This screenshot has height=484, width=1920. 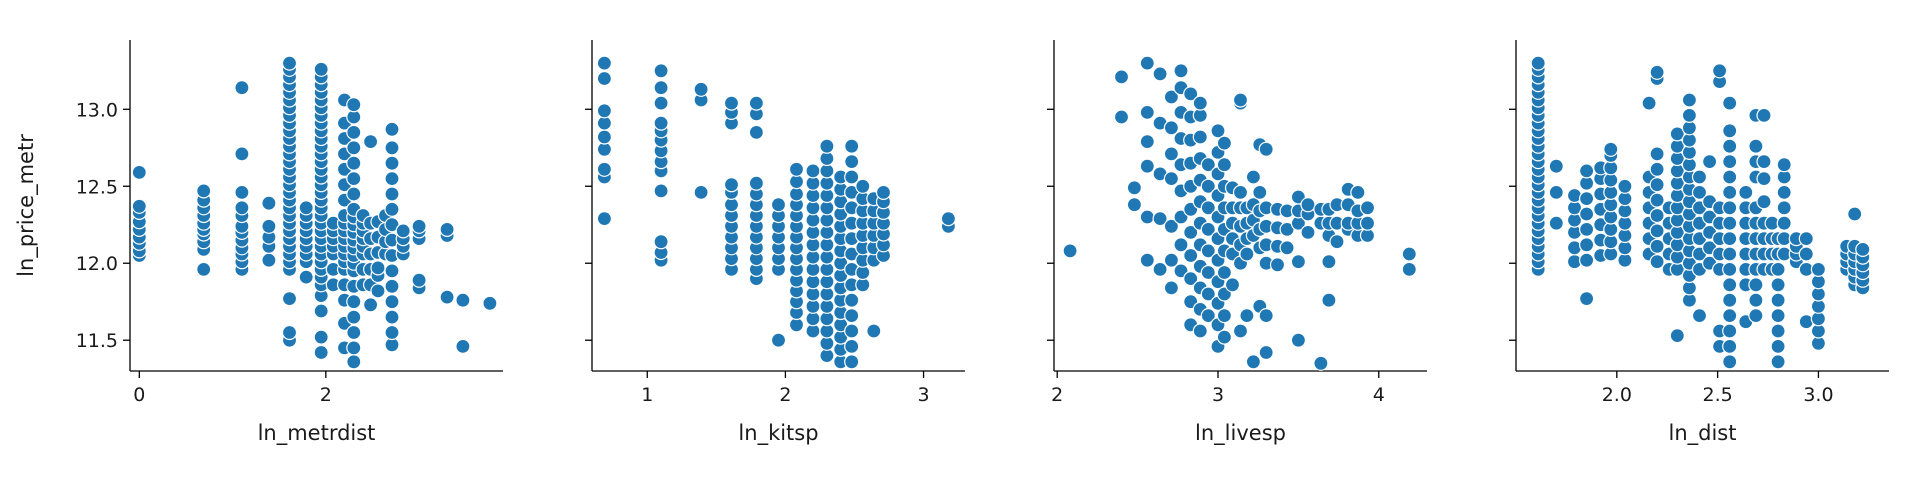 I want to click on y-tick-label: 11.5, so click(x=97, y=341).